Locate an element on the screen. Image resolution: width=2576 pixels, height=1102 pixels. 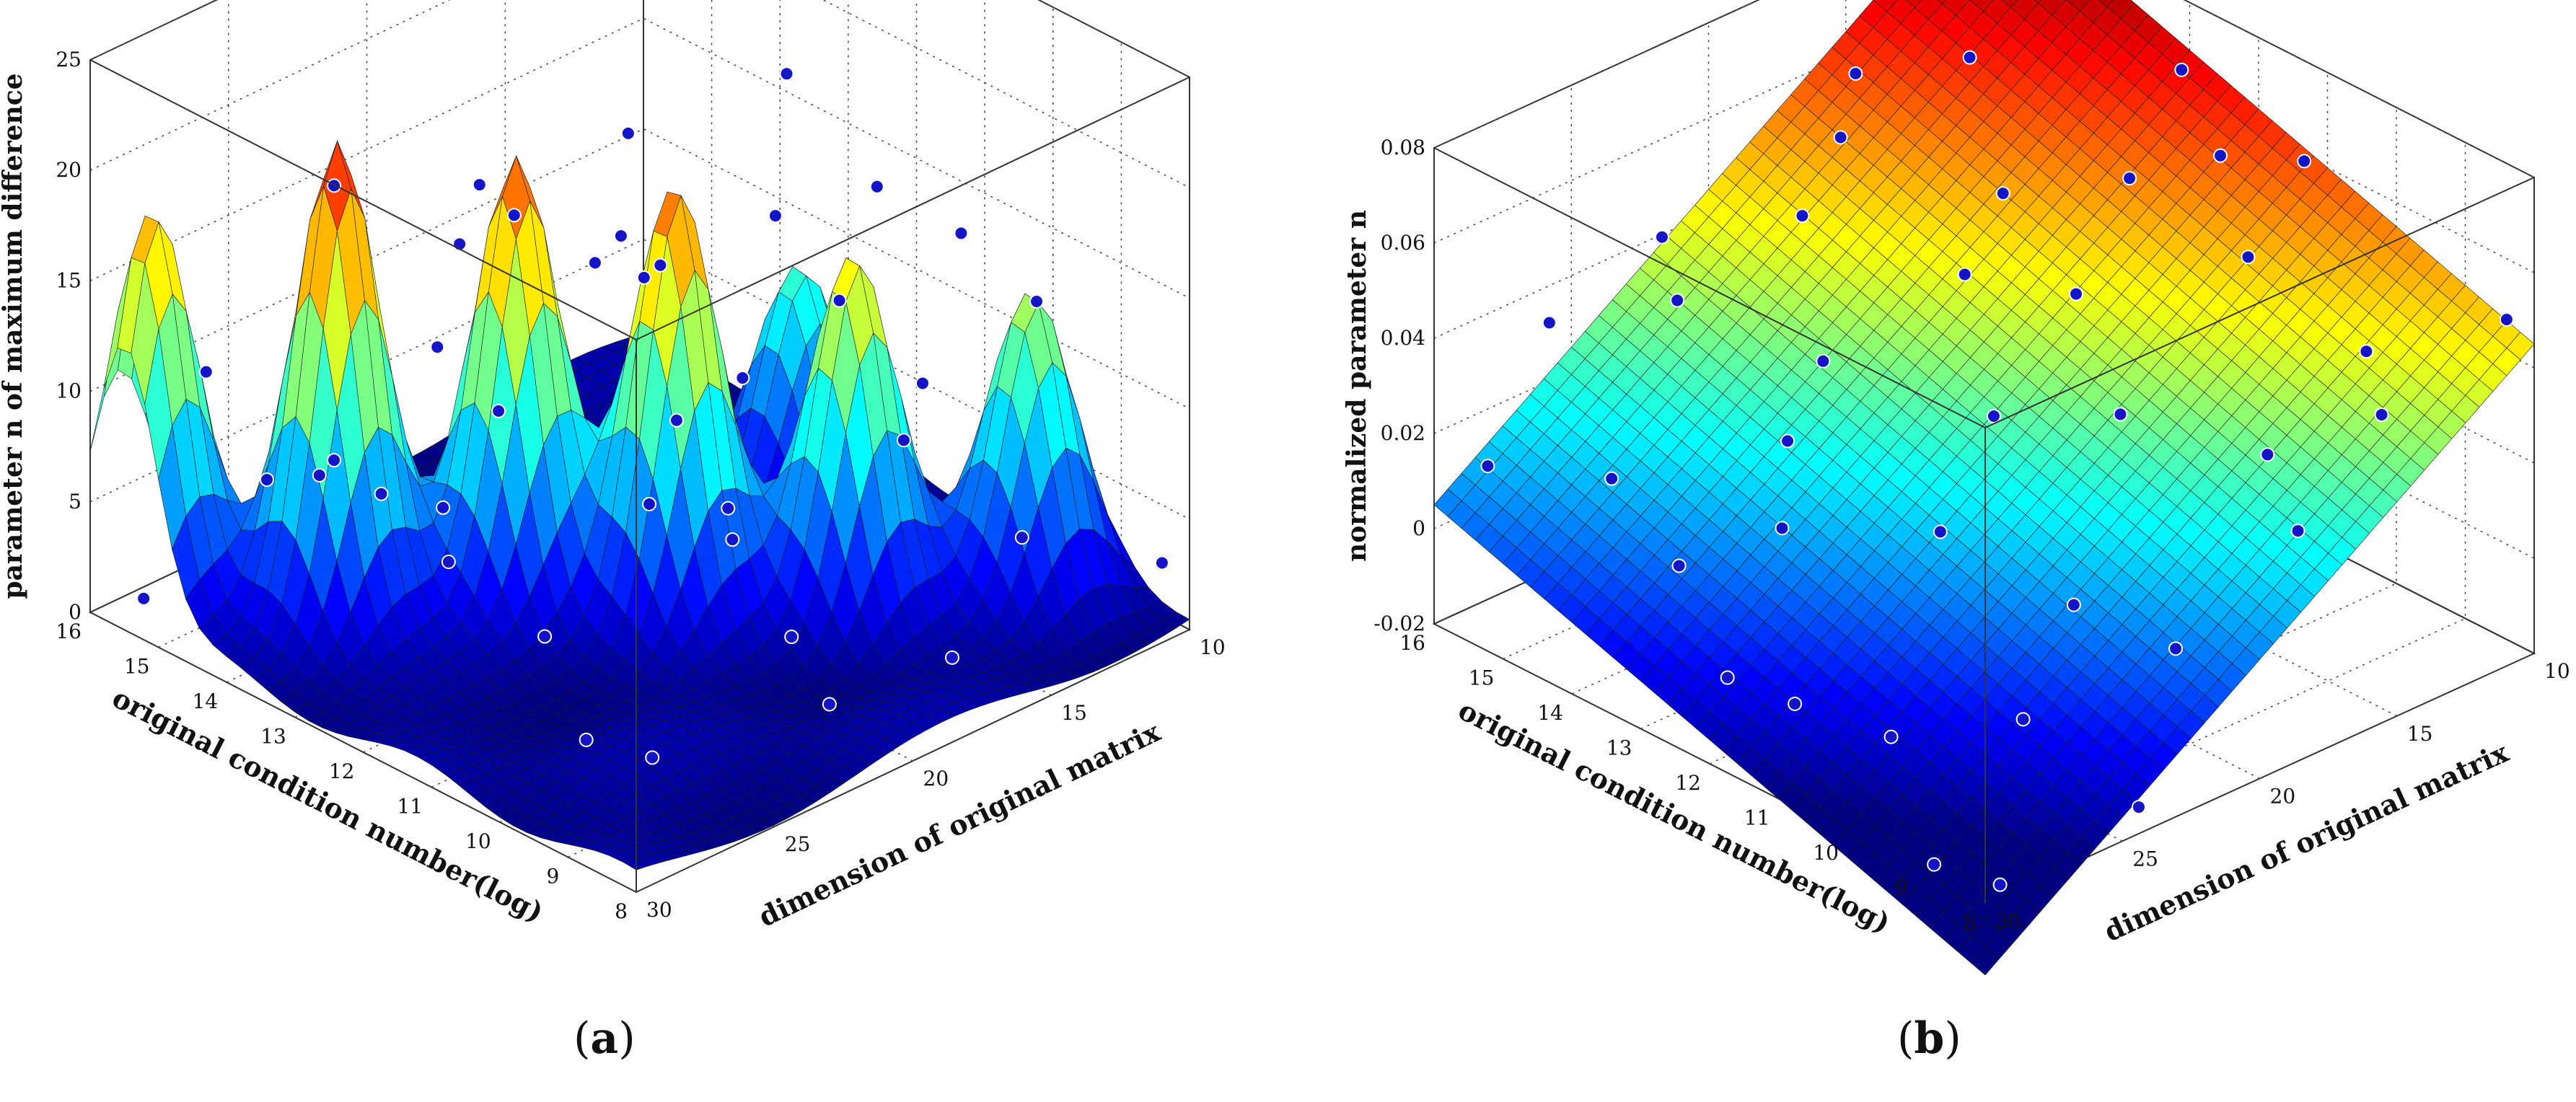
y-tick-label: 20 is located at coordinates (936, 779).